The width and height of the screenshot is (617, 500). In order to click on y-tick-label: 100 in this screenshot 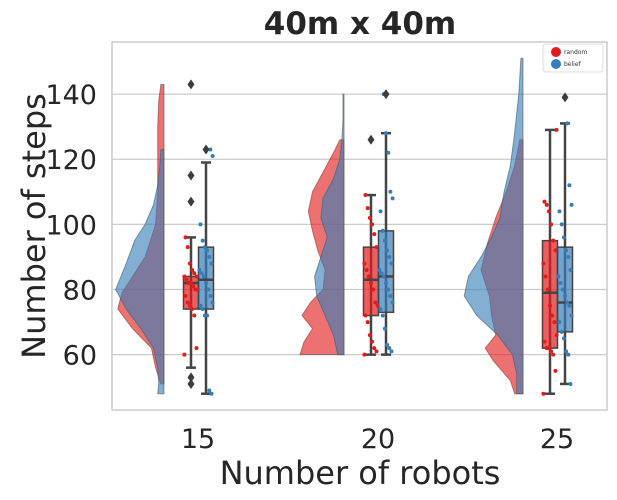, I will do `click(71, 225)`.